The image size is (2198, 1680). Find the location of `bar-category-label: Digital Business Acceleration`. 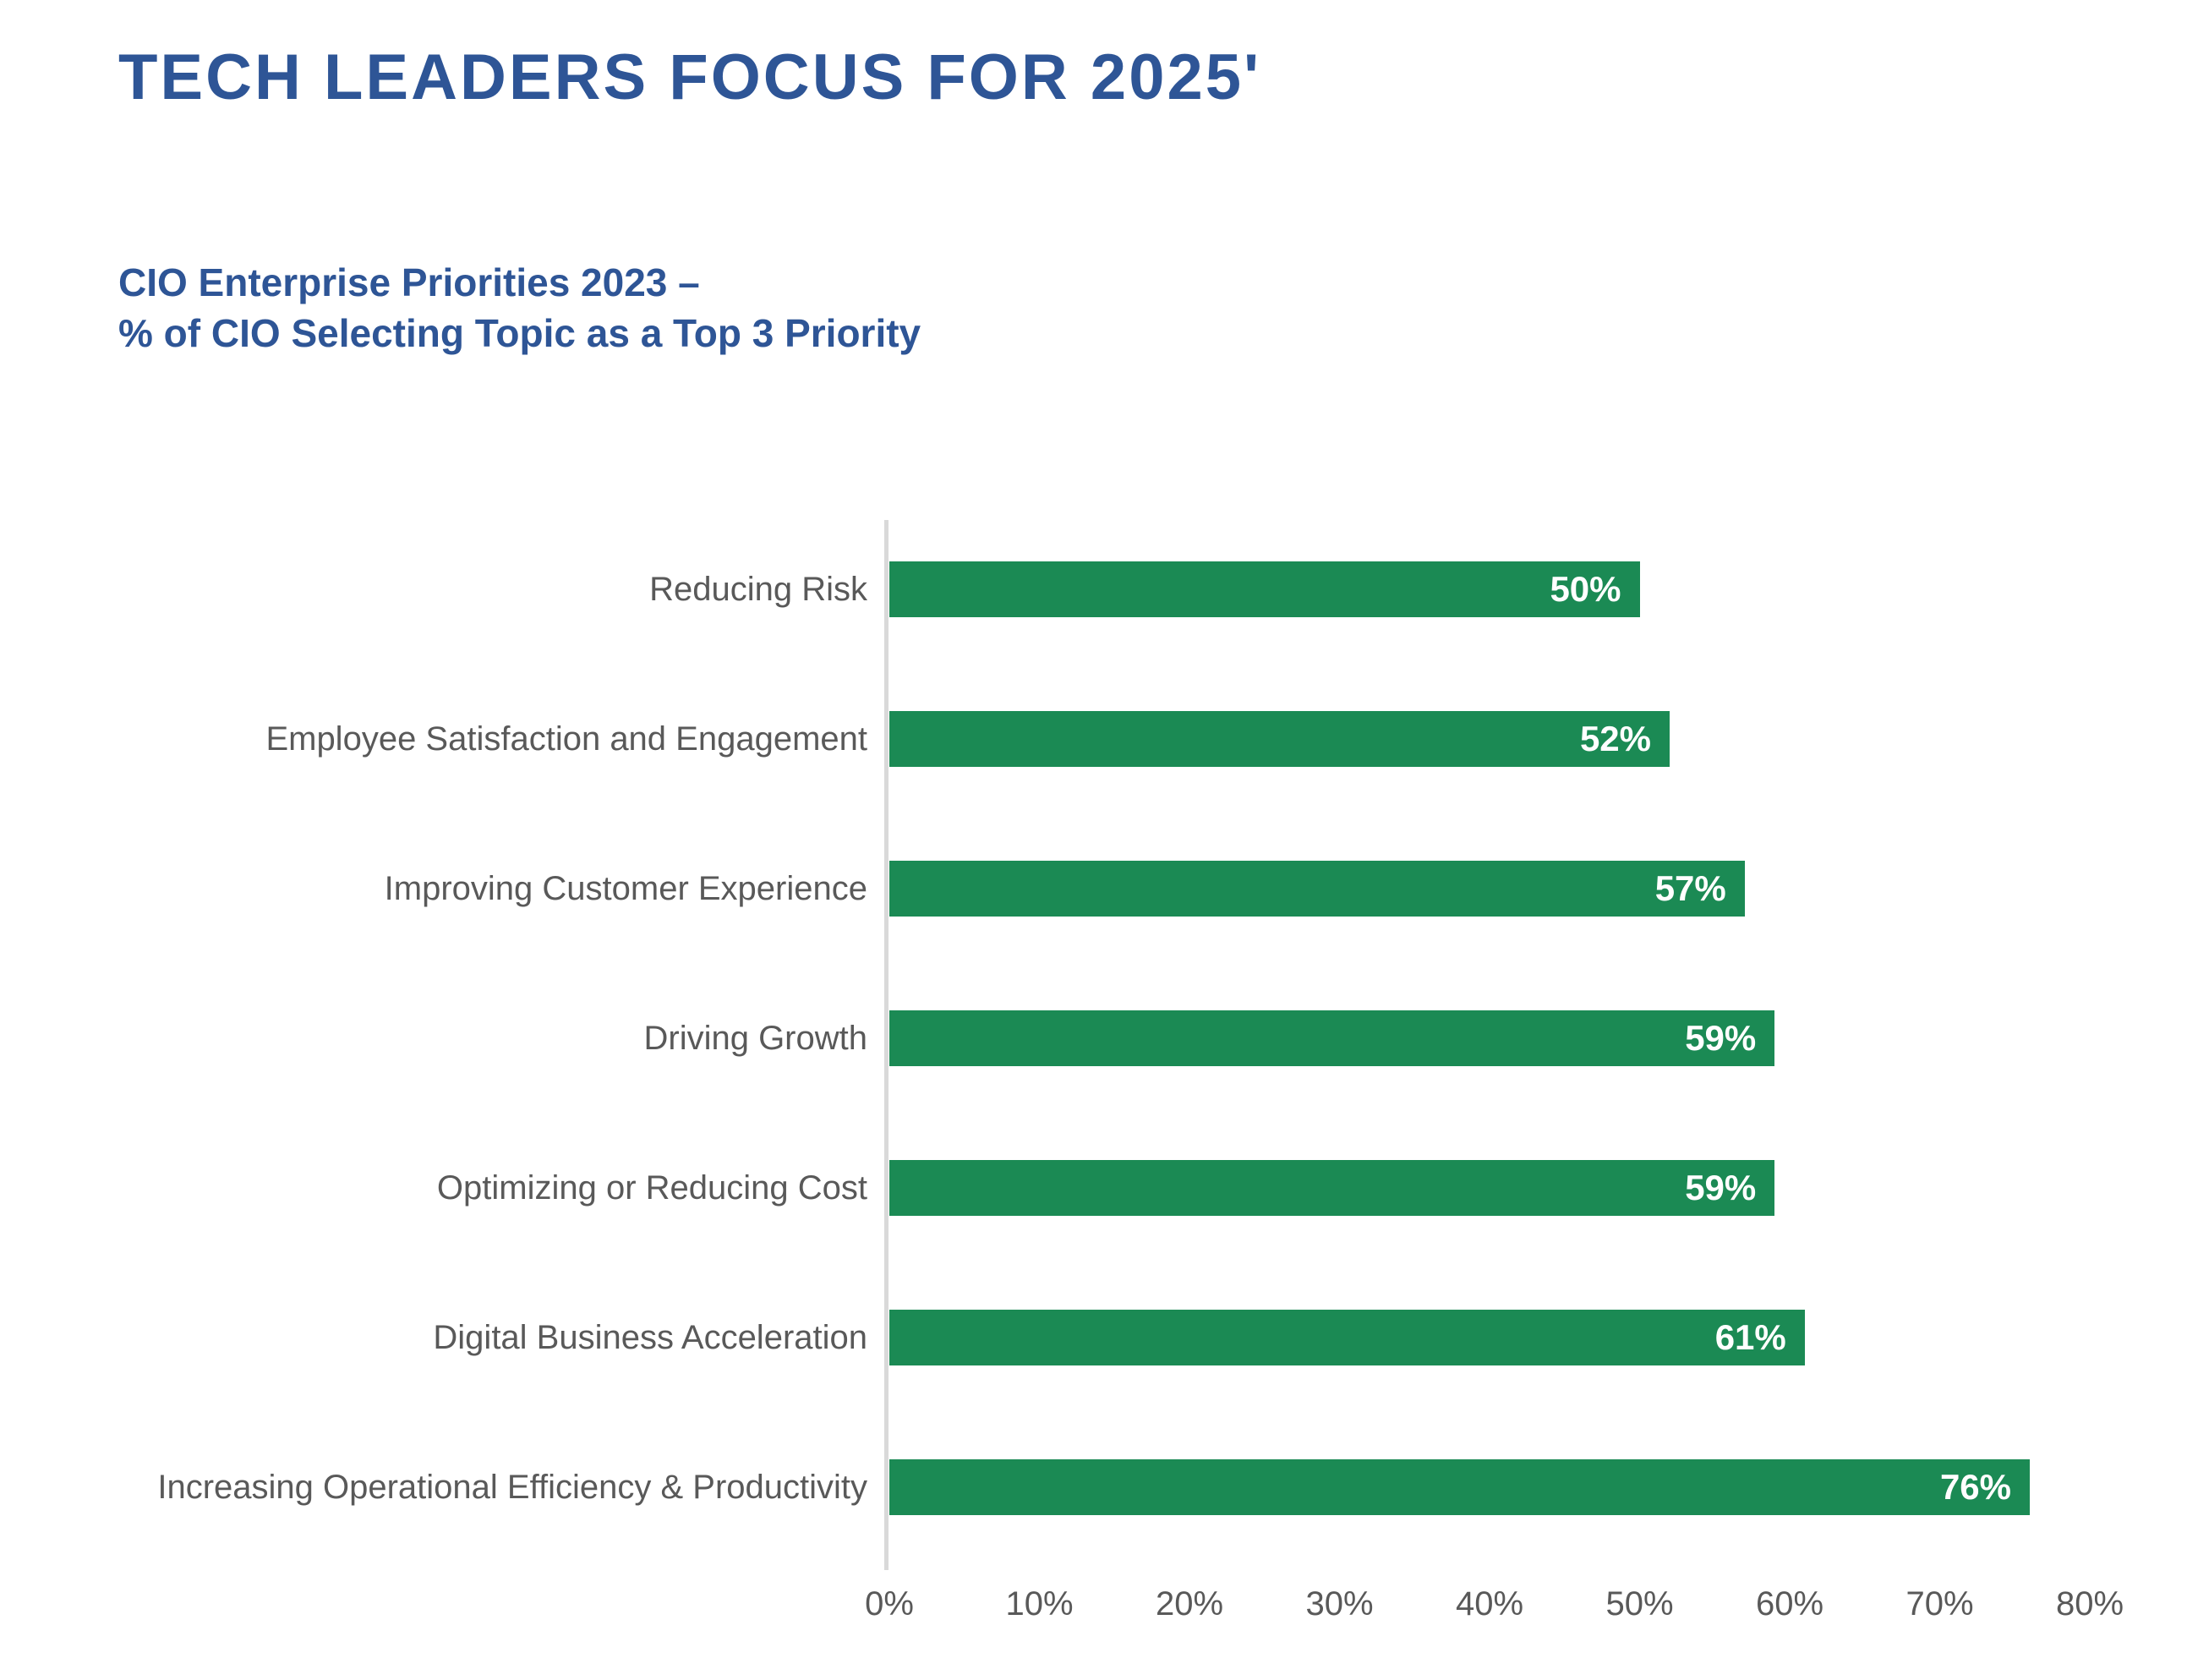

bar-category-label: Digital Business Acceleration is located at coordinates (650, 1337).